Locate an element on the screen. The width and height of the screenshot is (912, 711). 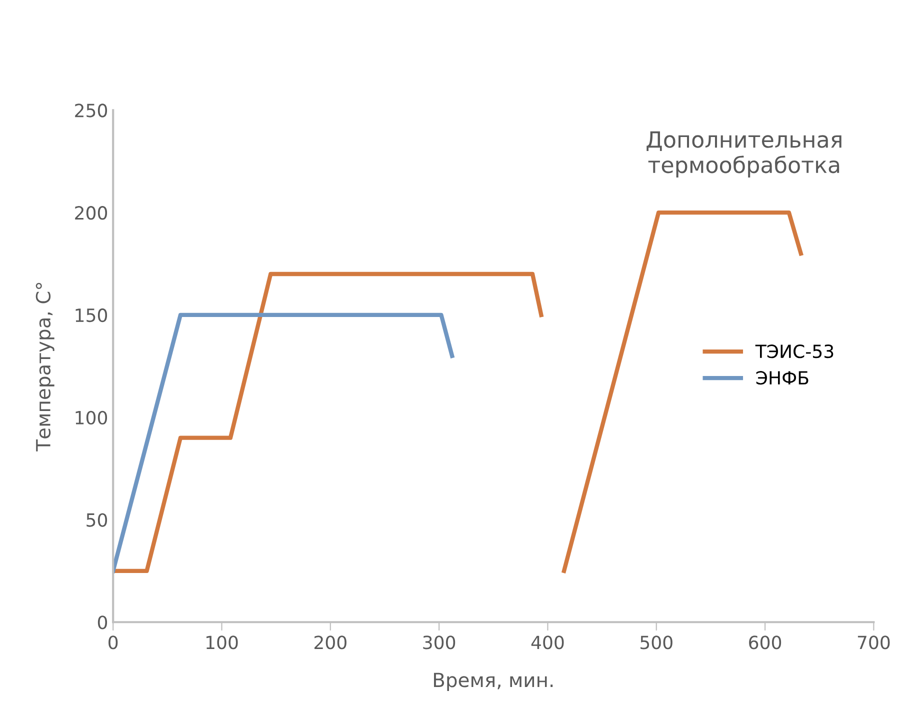
y-tick-label: 250 is located at coordinates (91, 111).